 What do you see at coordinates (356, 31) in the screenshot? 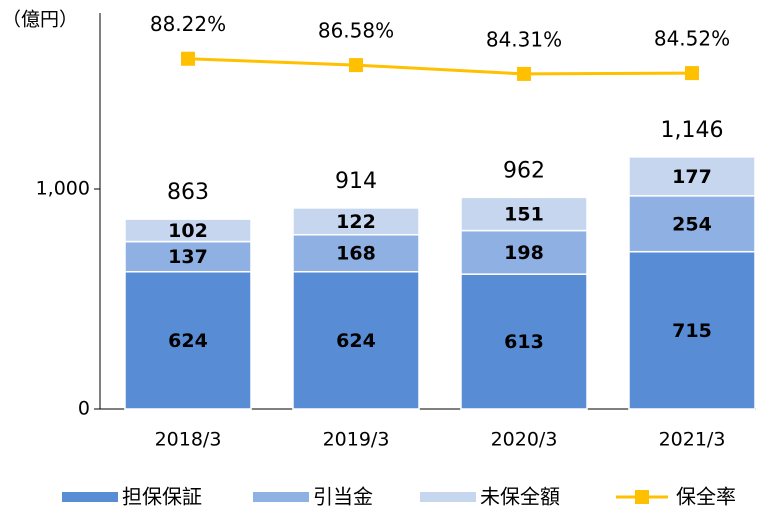
I see `line-value-label: 86.58%` at bounding box center [356, 31].